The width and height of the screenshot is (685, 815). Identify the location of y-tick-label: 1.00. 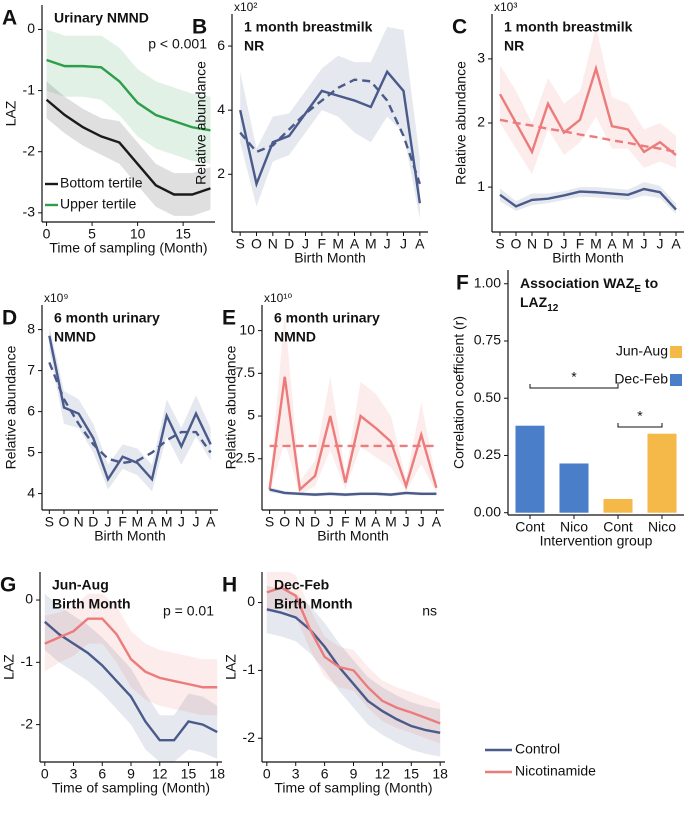
(487, 282).